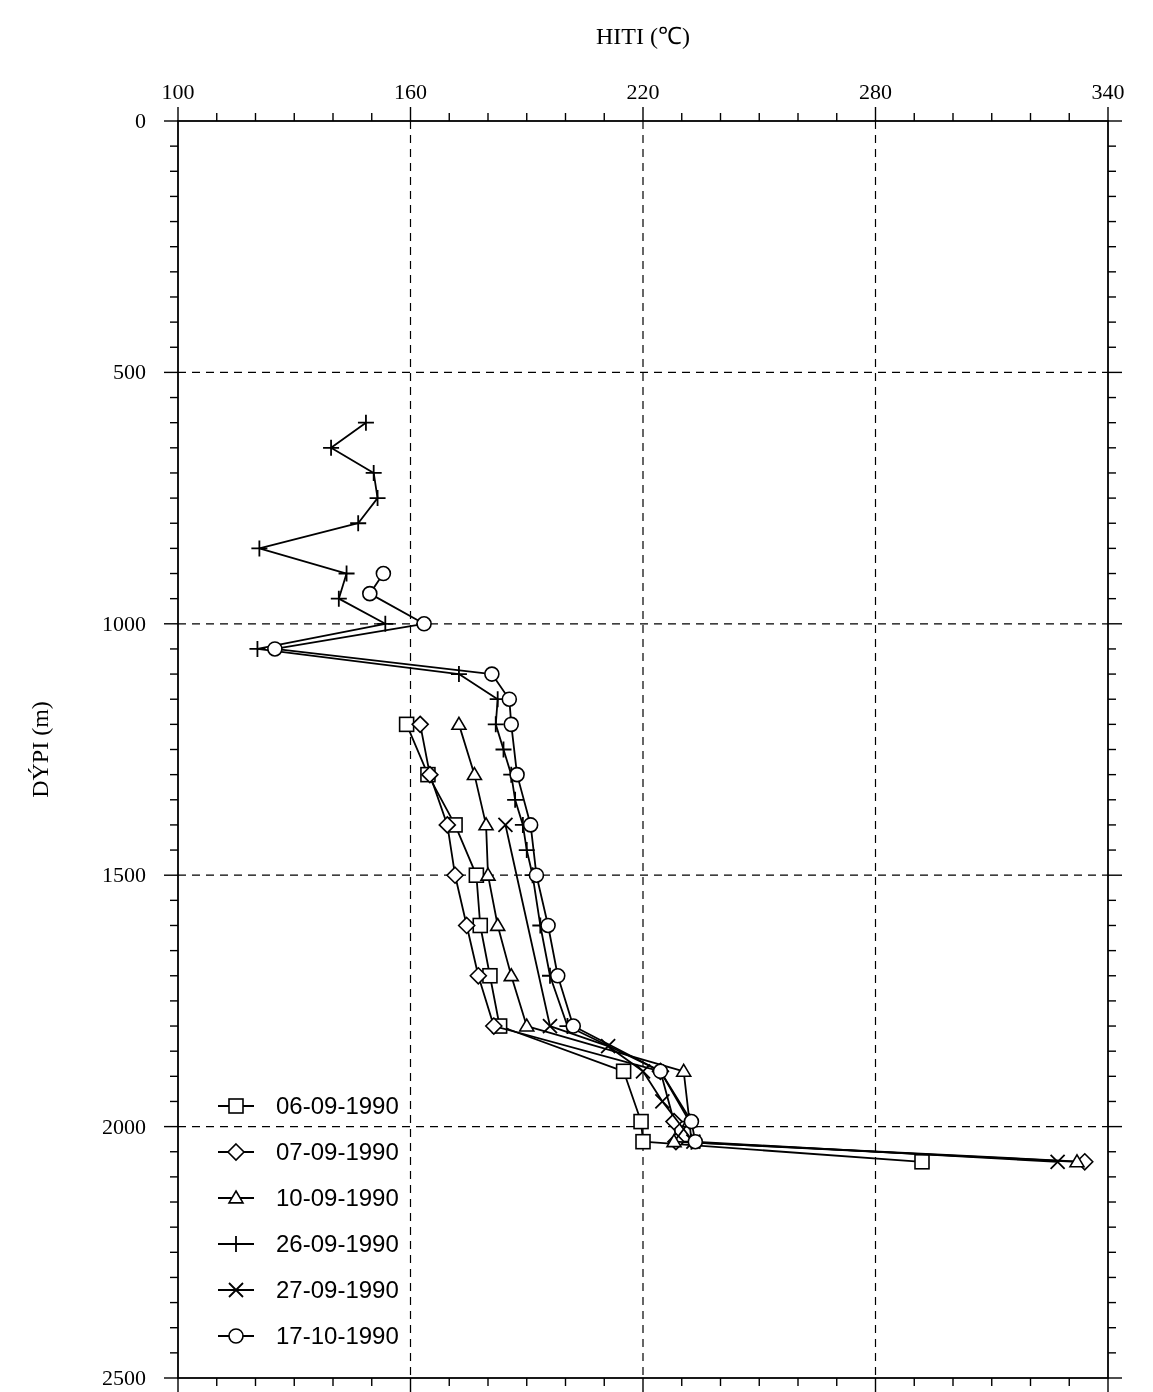 This screenshot has width=1153, height=1392. Describe the element at coordinates (129, 372) in the screenshot. I see `y-tick-label: 500` at that location.